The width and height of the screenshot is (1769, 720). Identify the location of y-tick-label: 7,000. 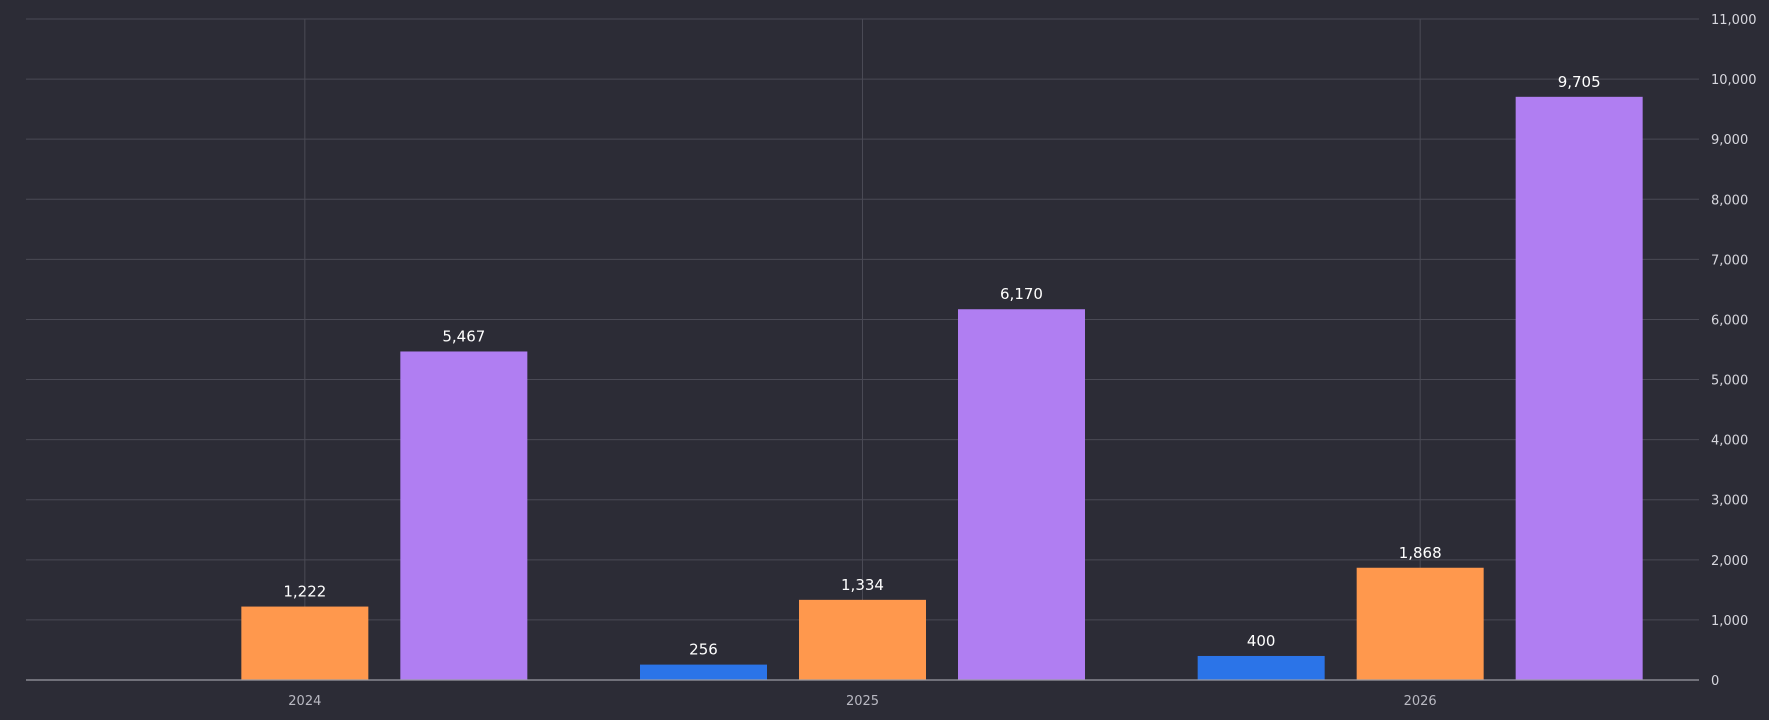
(1729, 260).